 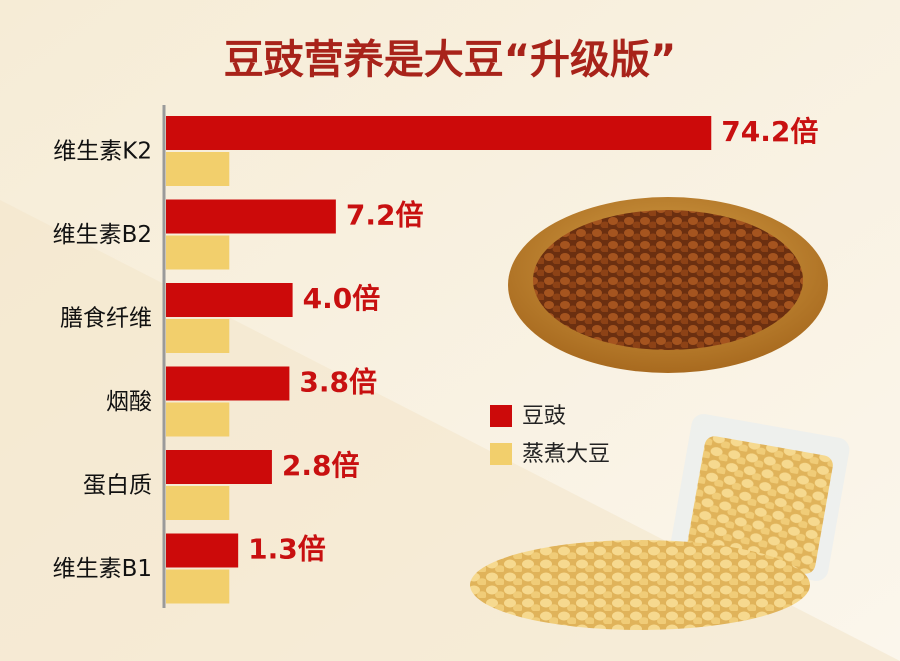 What do you see at coordinates (129, 402) in the screenshot?
I see `category-label: 烟酸` at bounding box center [129, 402].